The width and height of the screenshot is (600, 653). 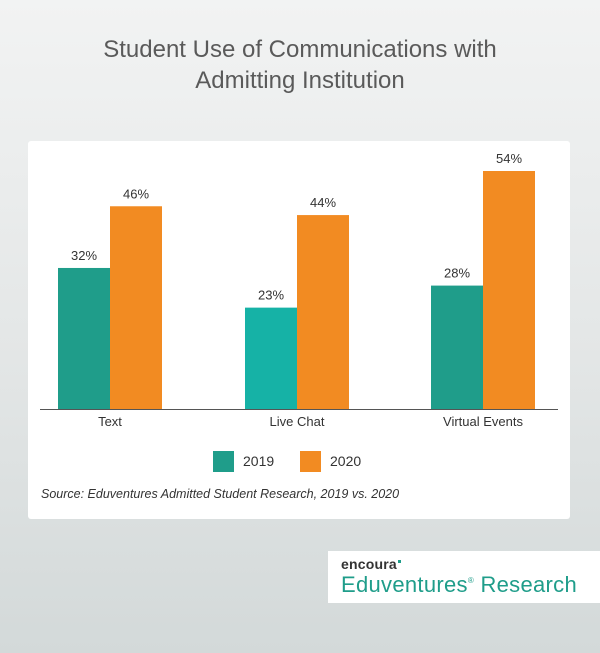 I want to click on bar-2020-virtual-events, so click(x=509, y=290).